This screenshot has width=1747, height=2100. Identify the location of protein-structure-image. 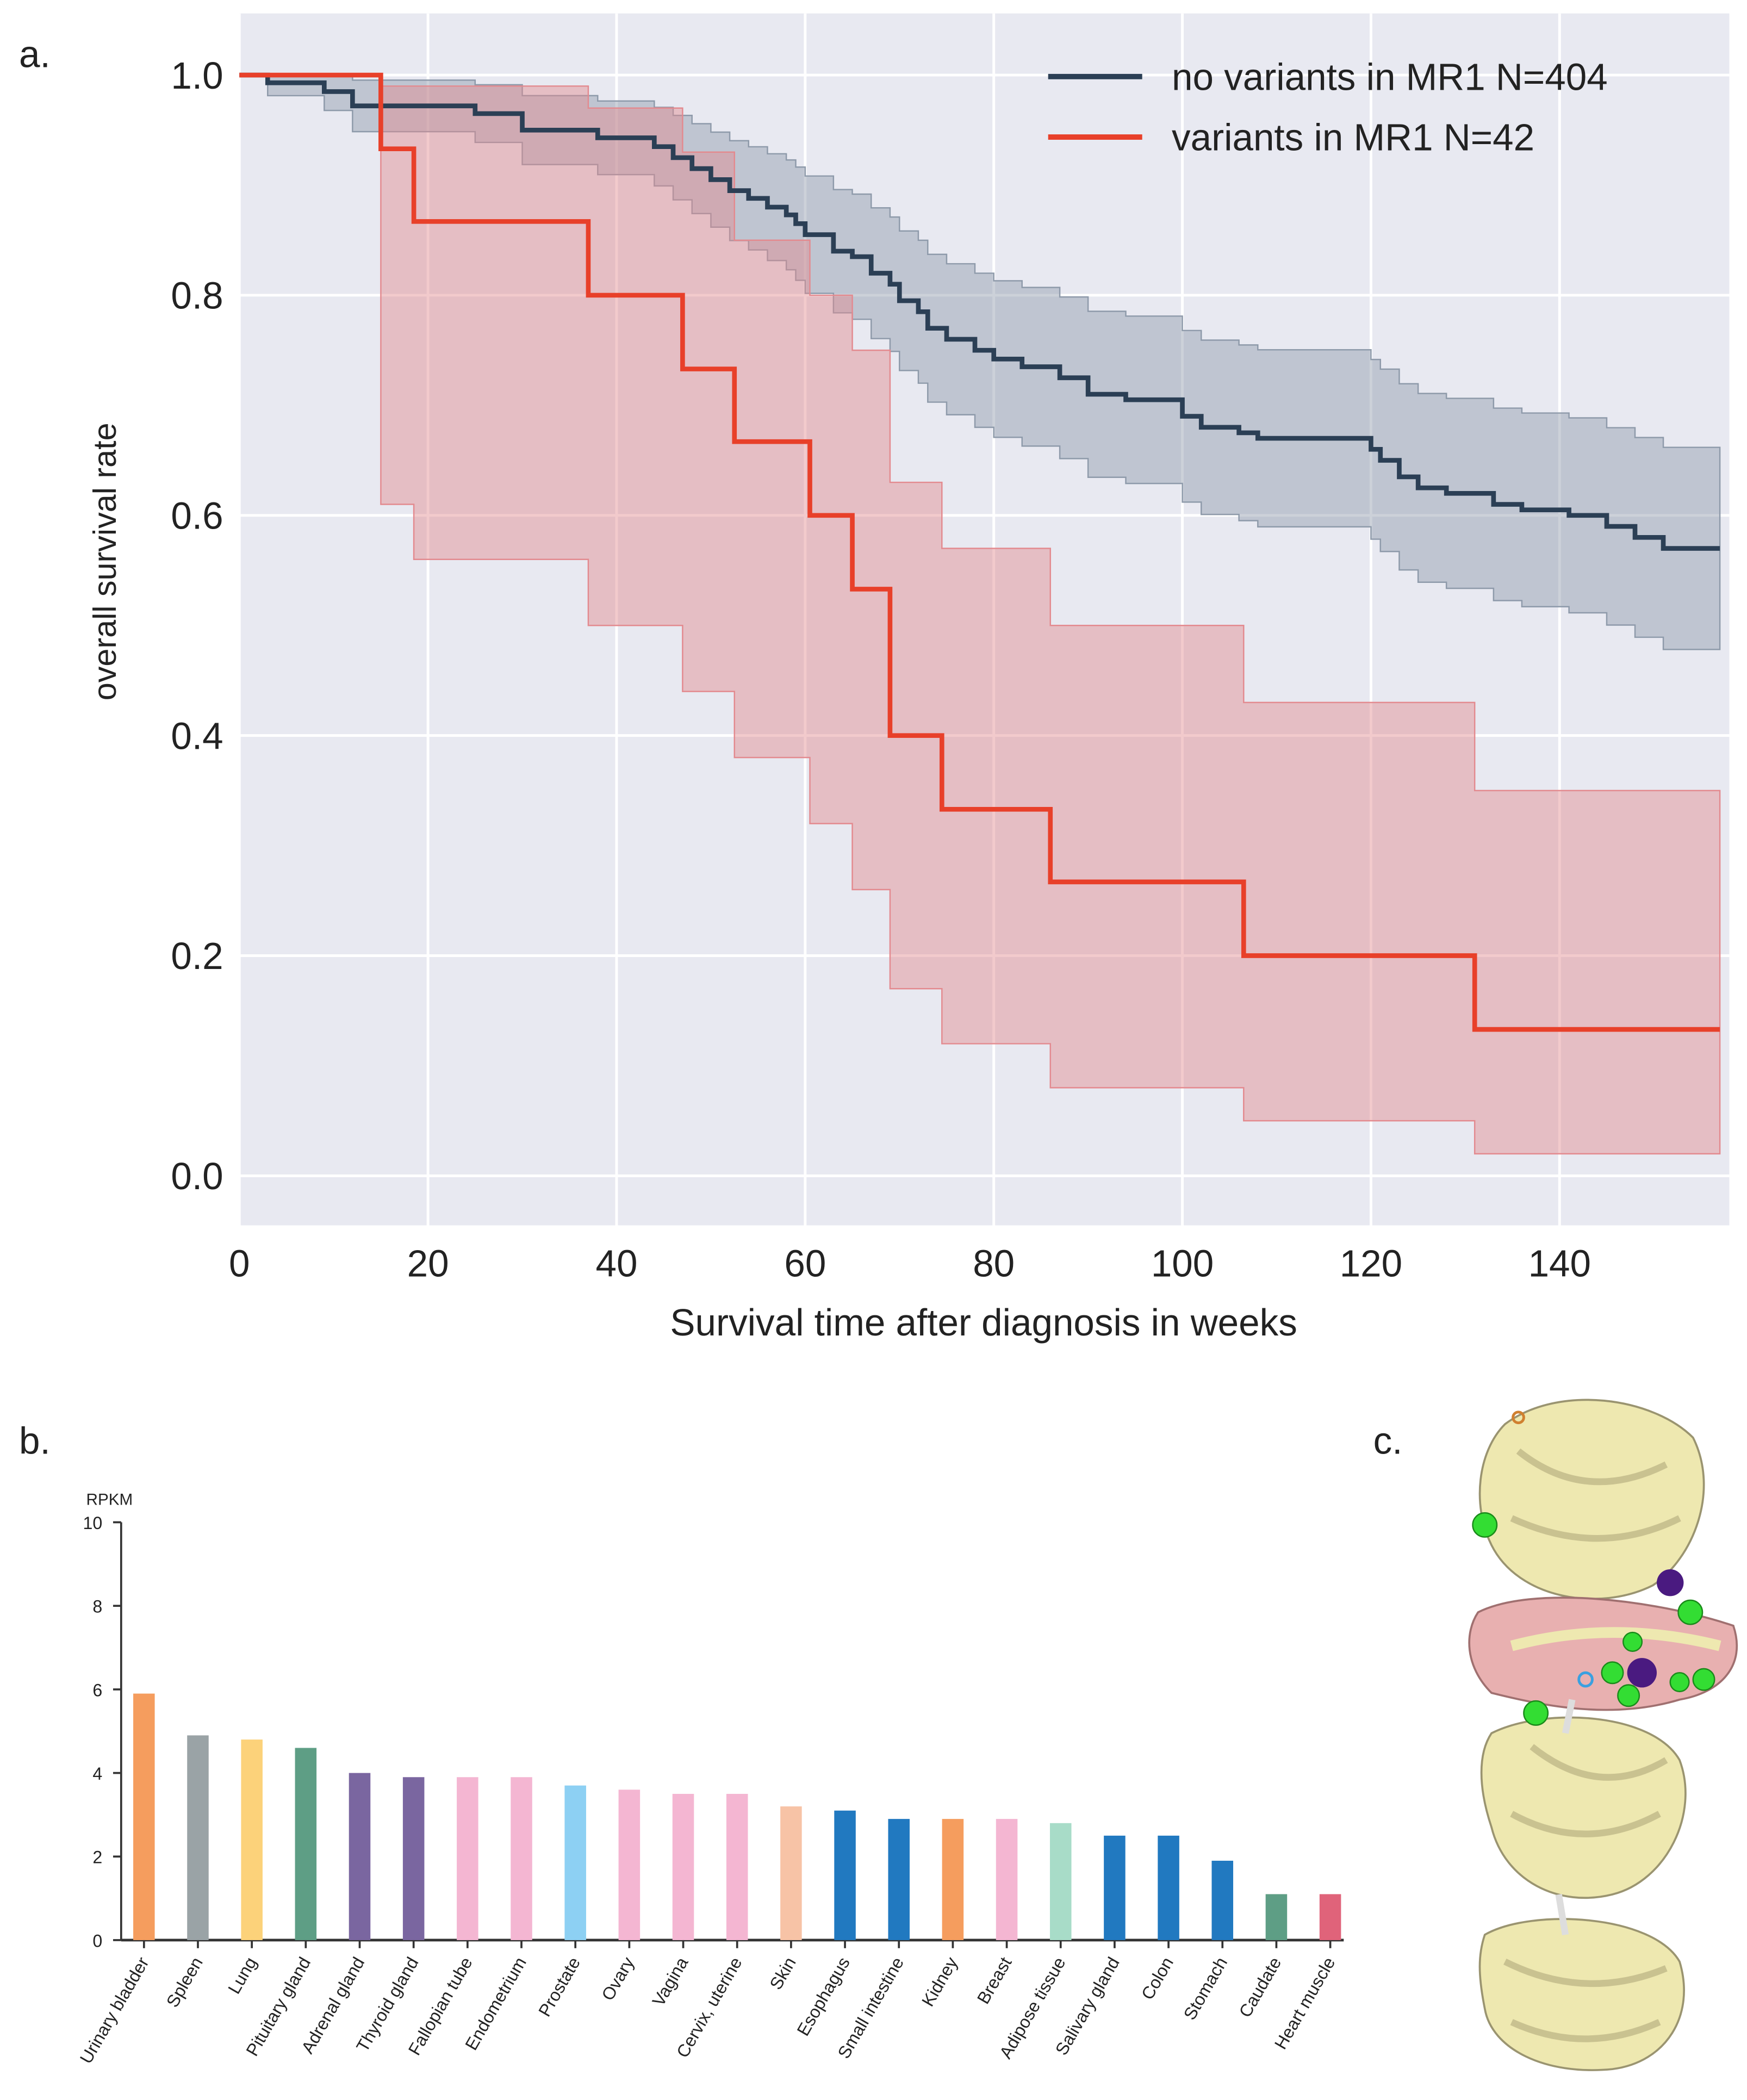
(1603, 1735).